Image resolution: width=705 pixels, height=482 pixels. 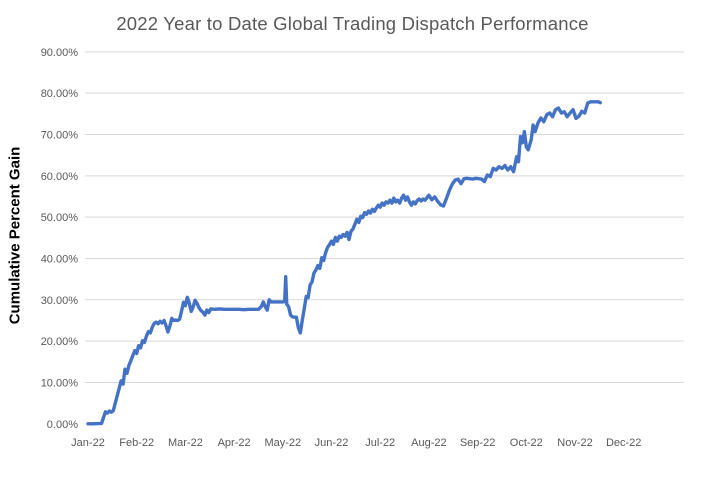 What do you see at coordinates (88, 443) in the screenshot?
I see `x-tick-label: Jan-22` at bounding box center [88, 443].